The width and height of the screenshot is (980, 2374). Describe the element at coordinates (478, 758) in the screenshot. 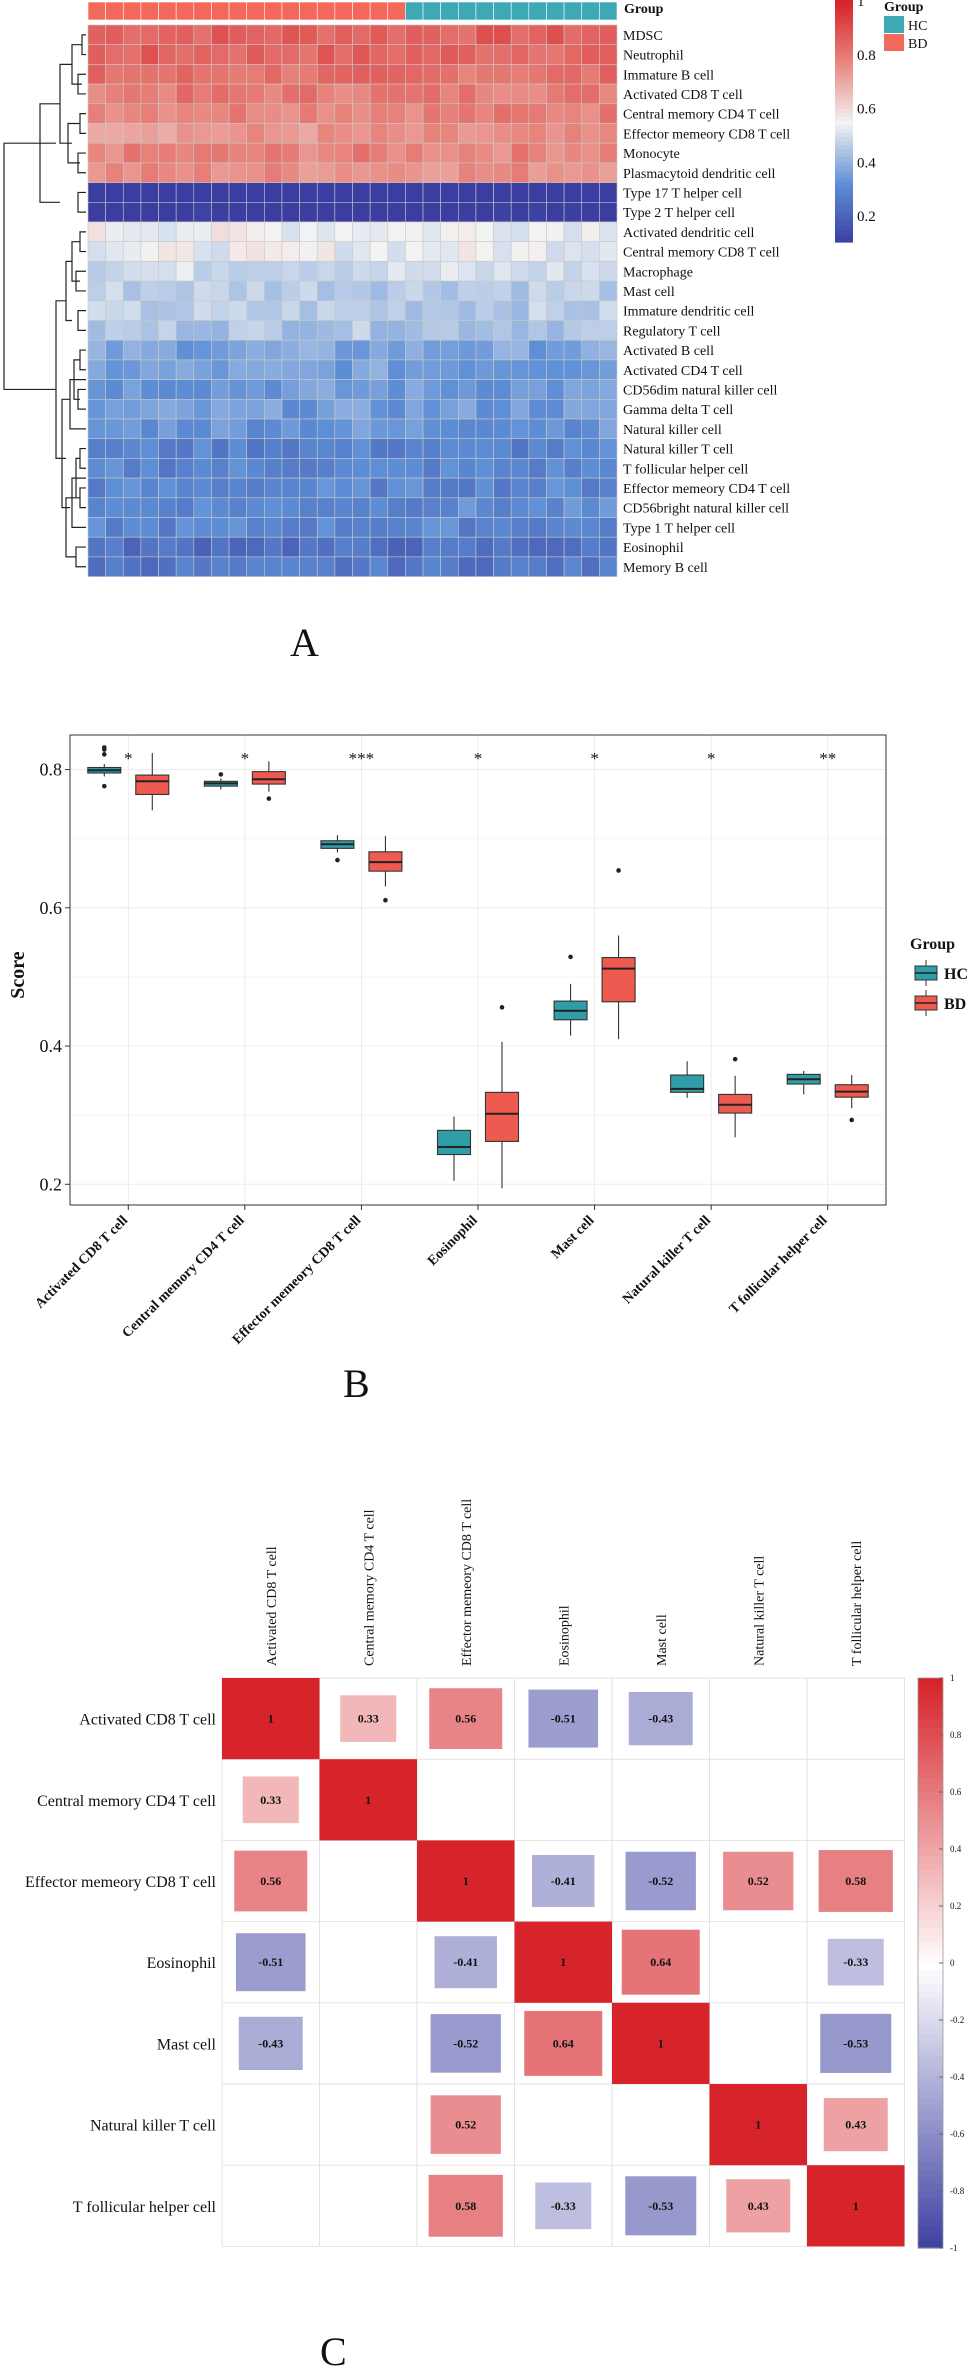

I see `significance-label: *` at that location.